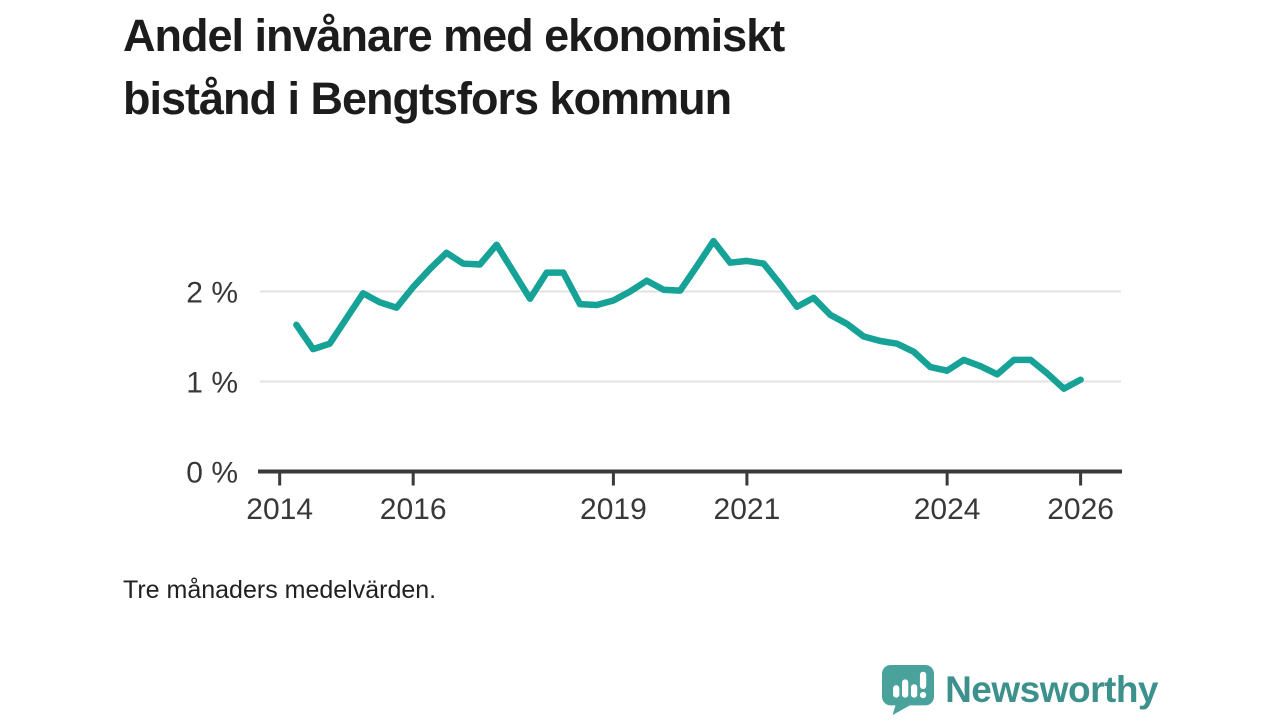 This screenshot has height=720, width=1280. Describe the element at coordinates (747, 509) in the screenshot. I see `svg-text: 2021` at that location.